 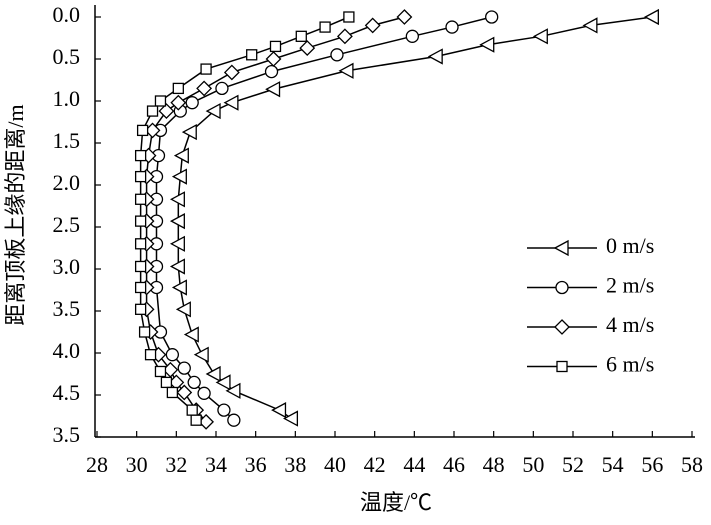 What do you see at coordinates (15, 214) in the screenshot?
I see `y-axis-title: 距离顶板上缘的距离/m` at bounding box center [15, 214].